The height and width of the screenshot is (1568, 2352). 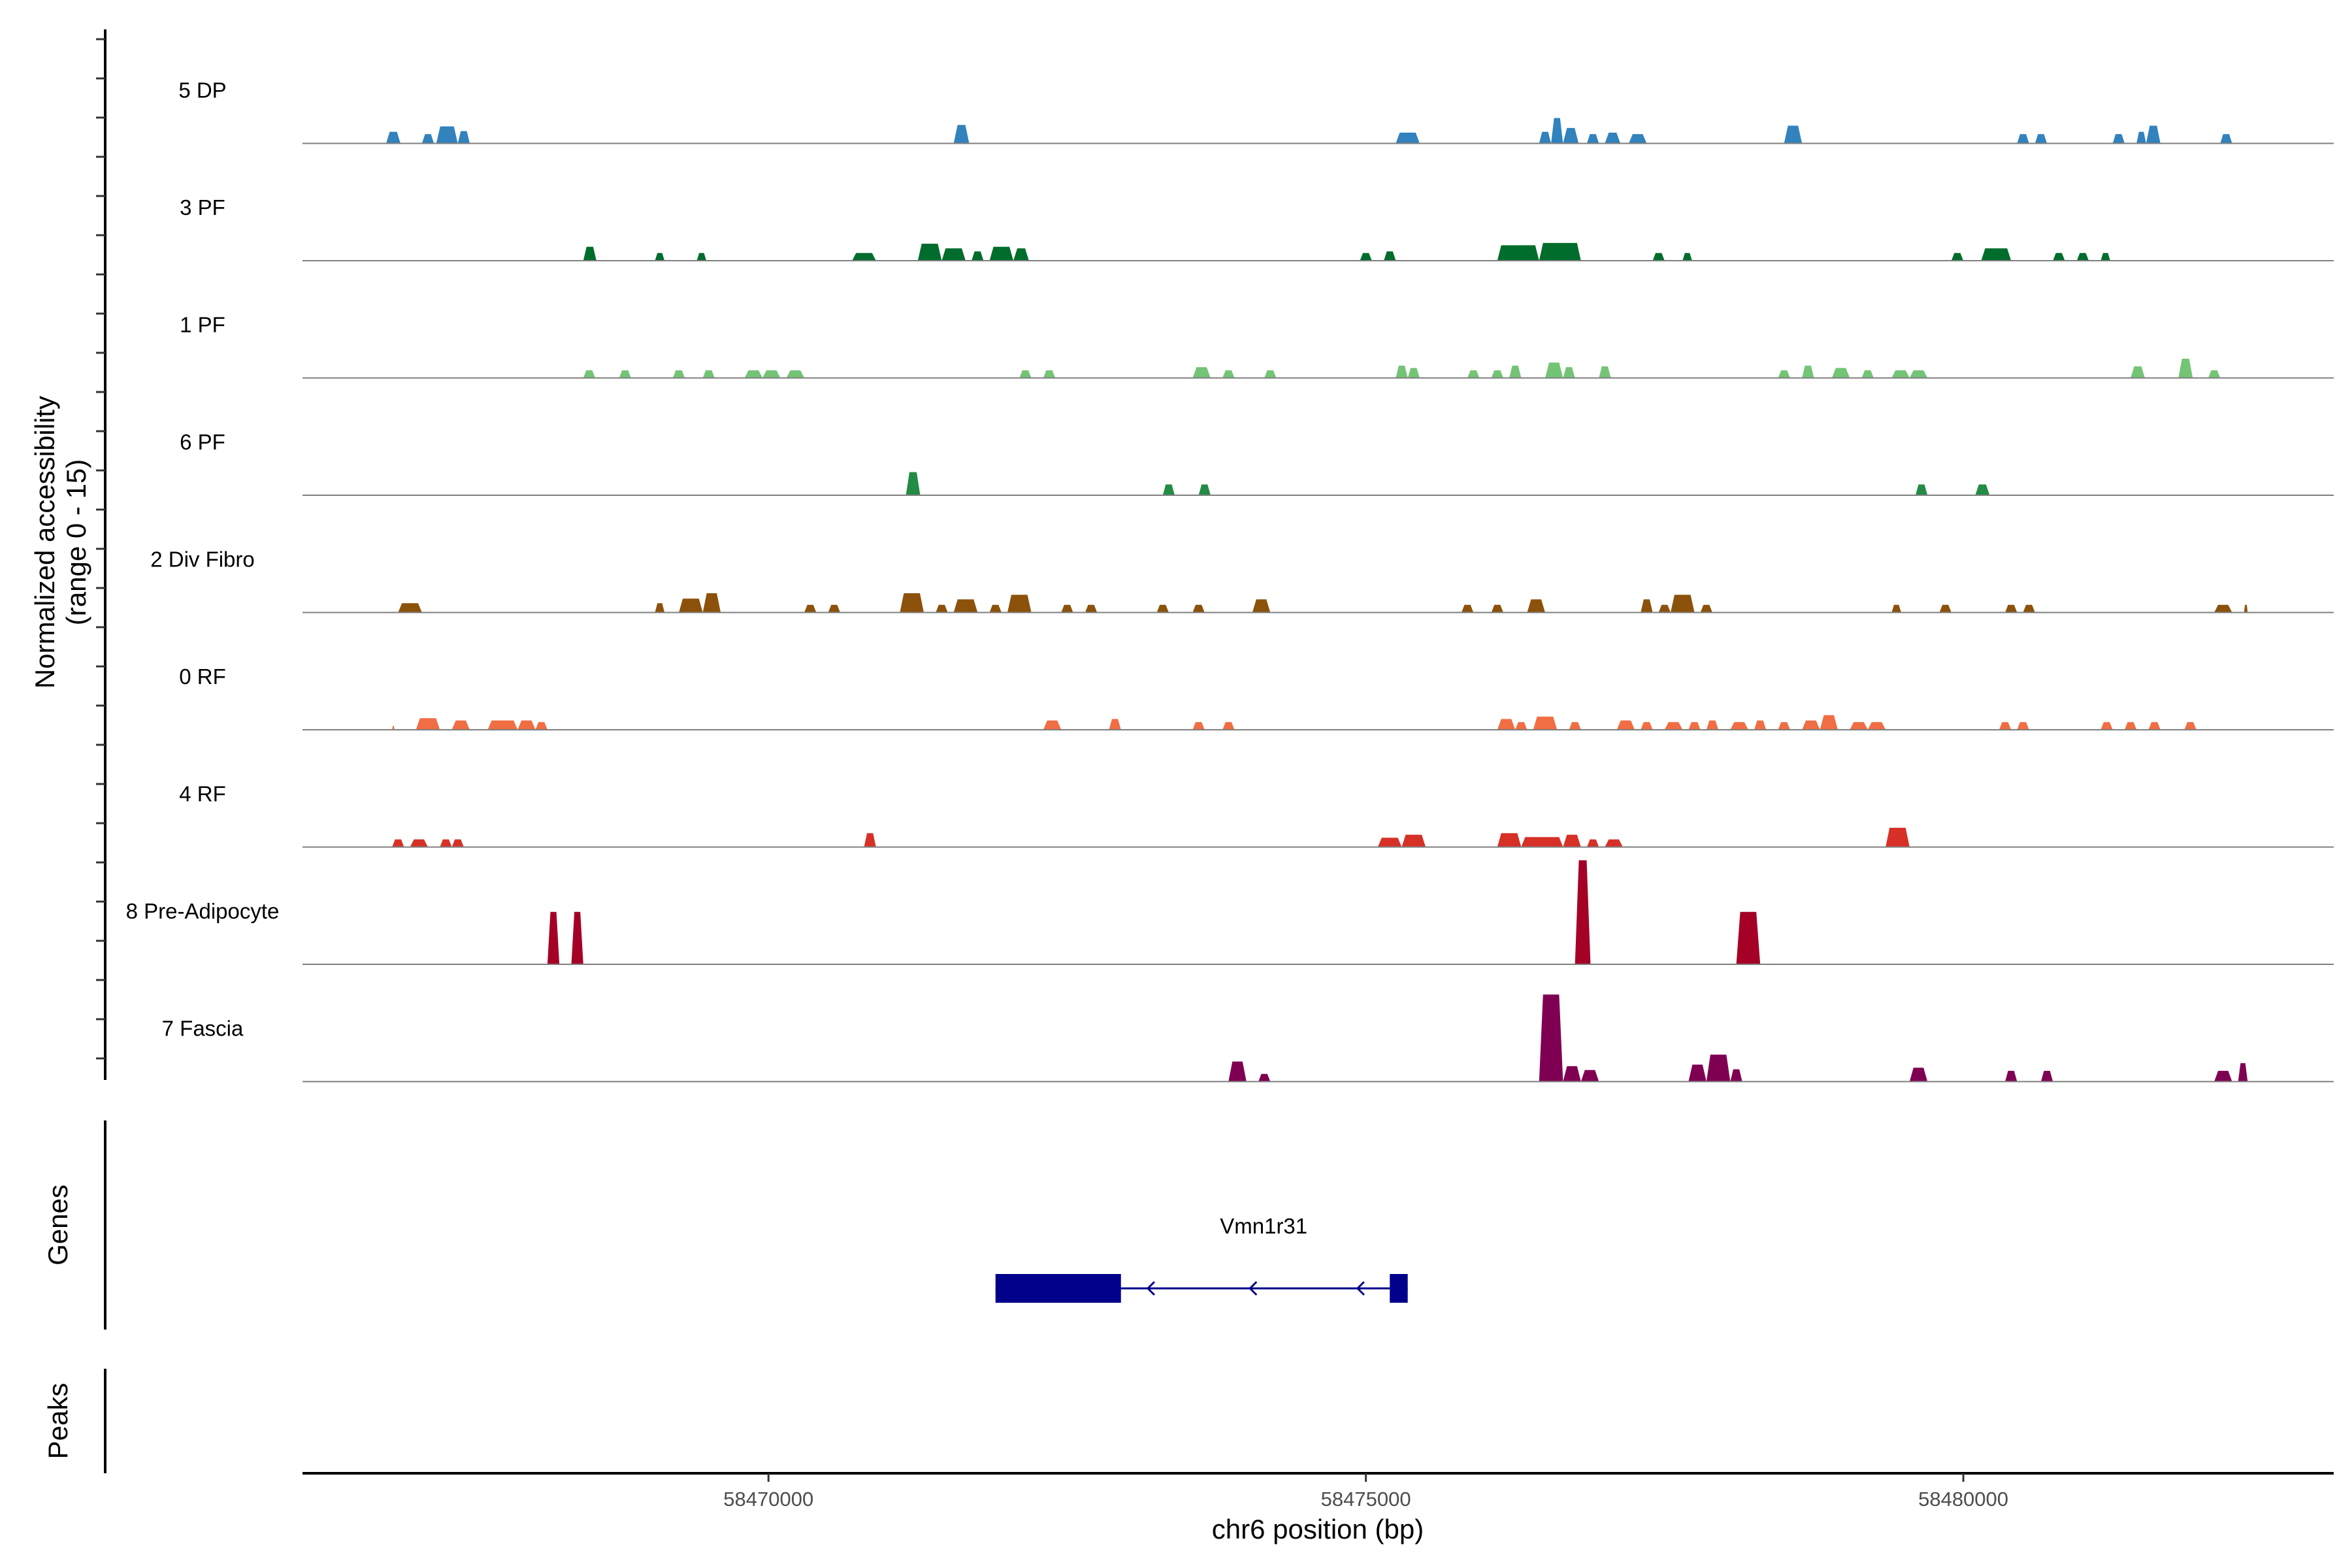 I want to click on track-label: 8 Pre-Adipocyte, so click(x=203, y=911).